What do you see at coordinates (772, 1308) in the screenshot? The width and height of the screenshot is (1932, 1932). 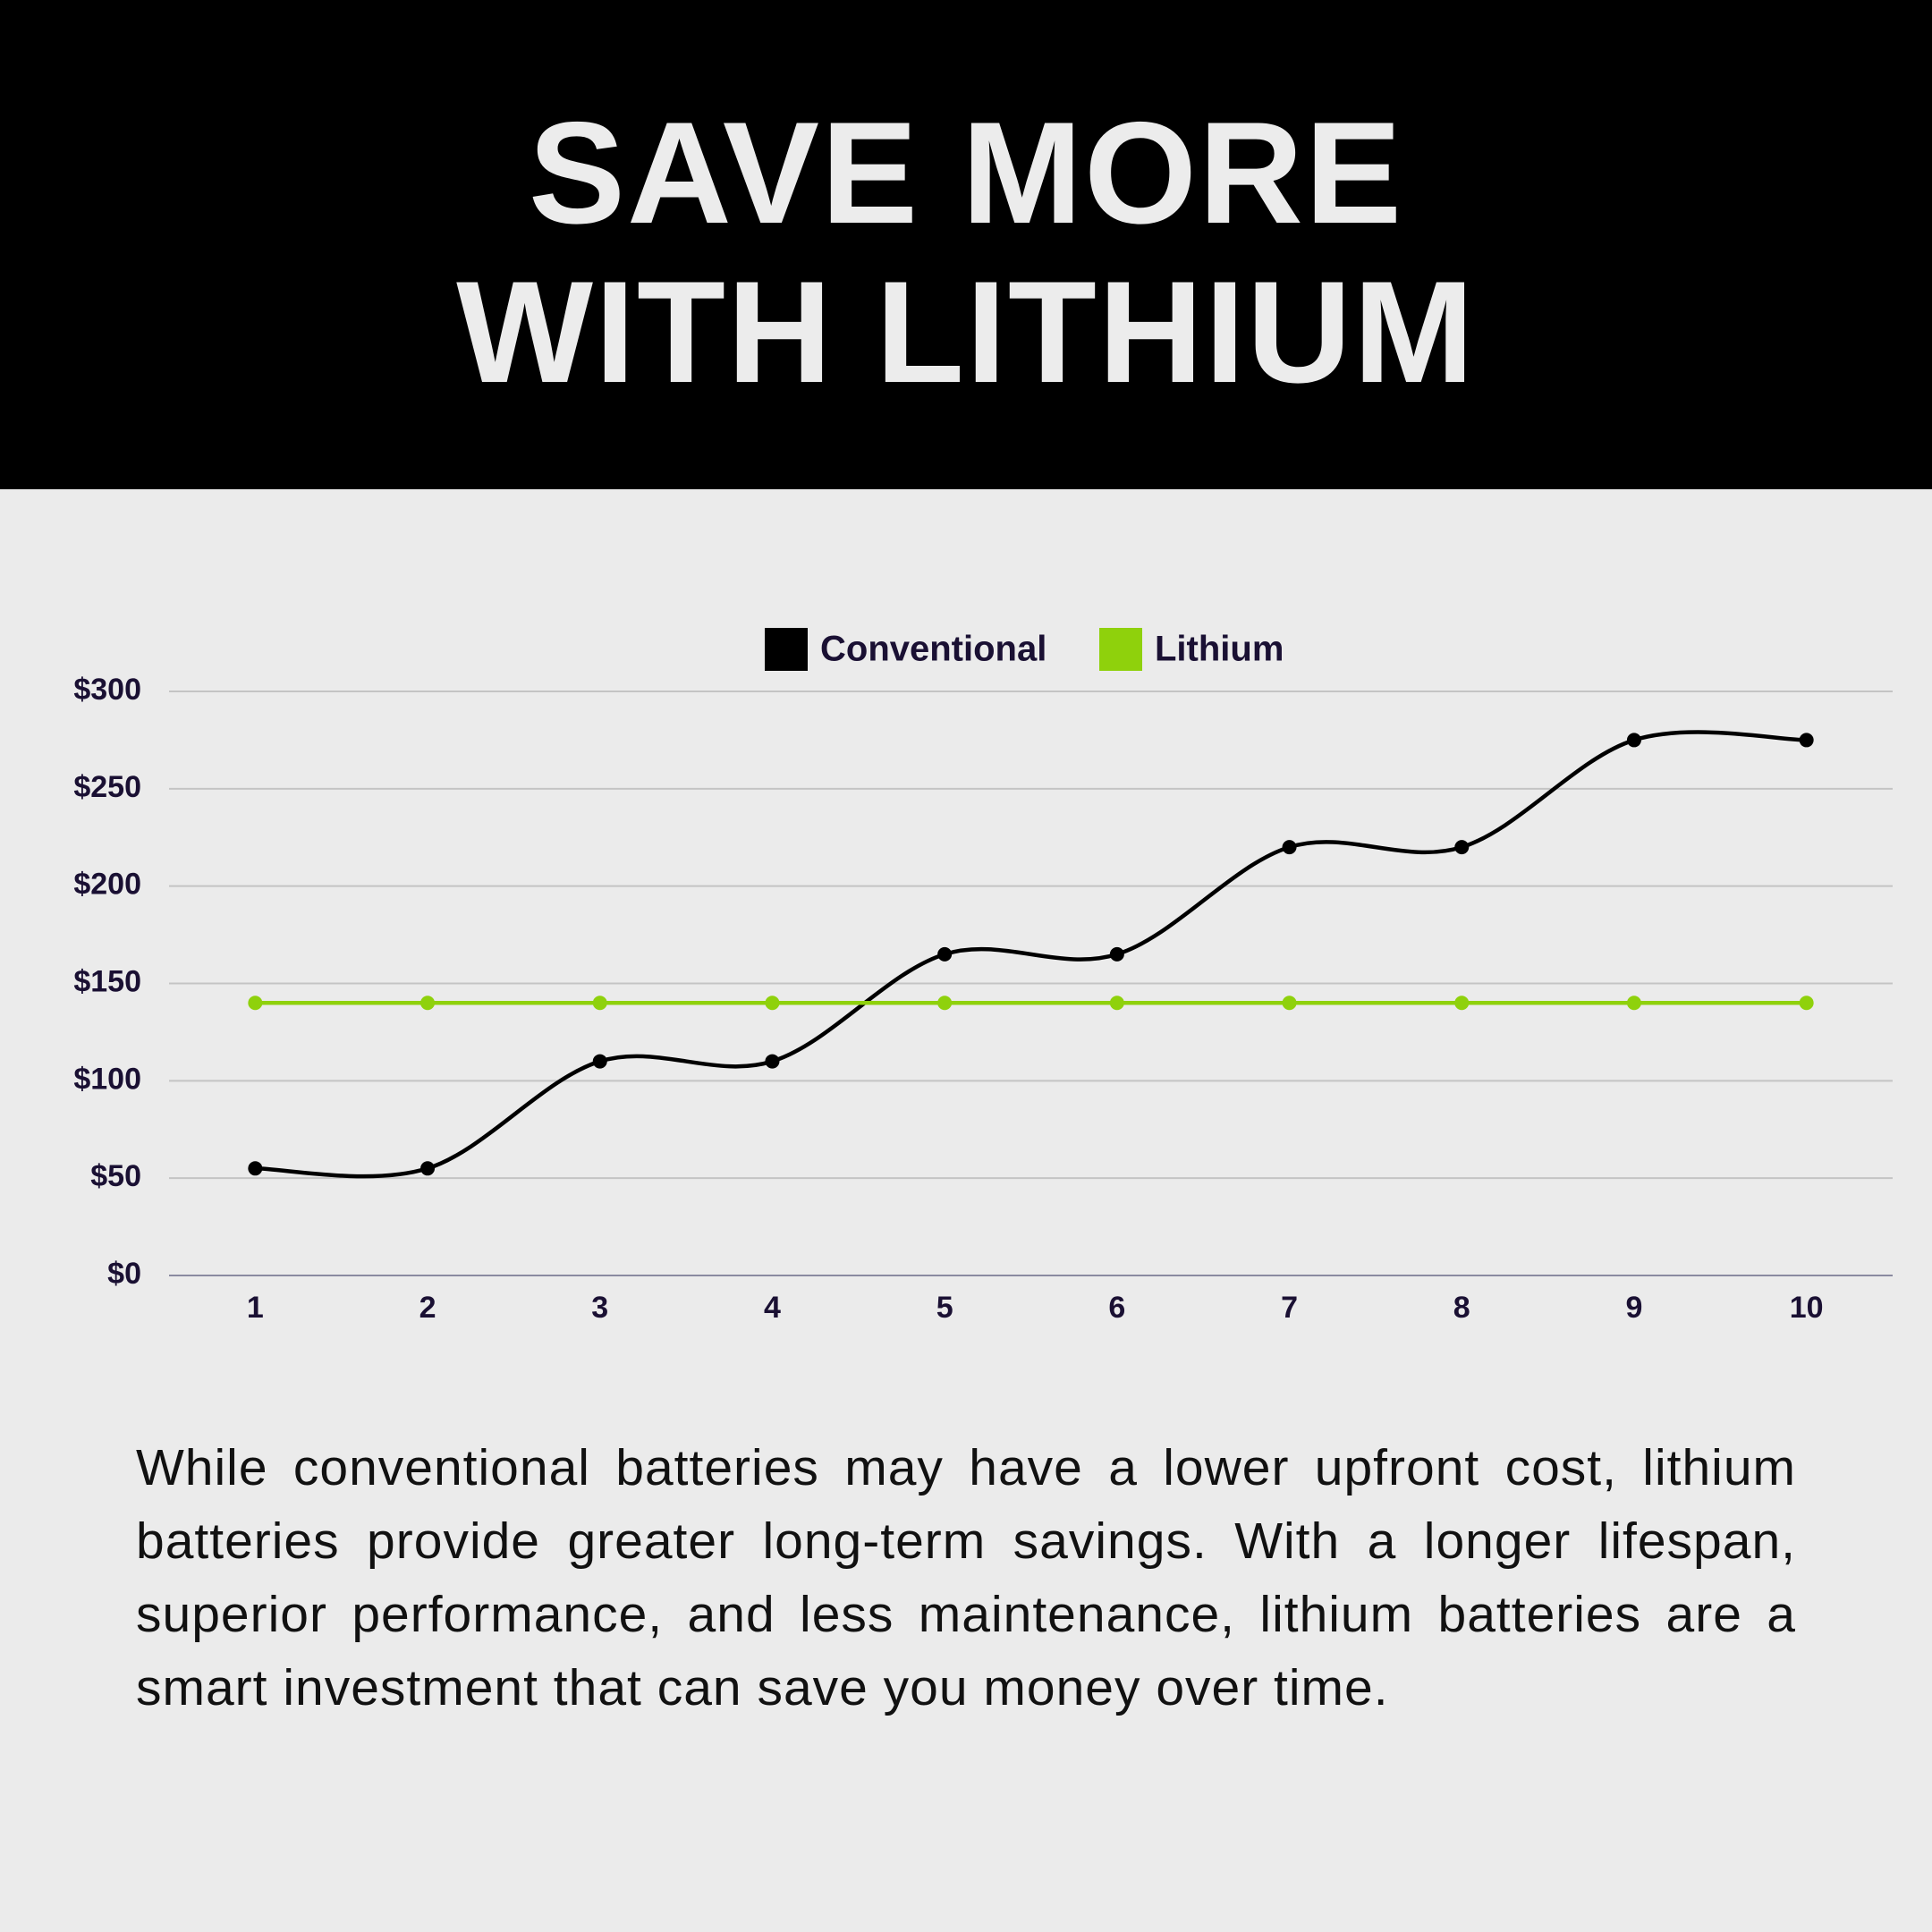 I see `x-tick-label: 4` at bounding box center [772, 1308].